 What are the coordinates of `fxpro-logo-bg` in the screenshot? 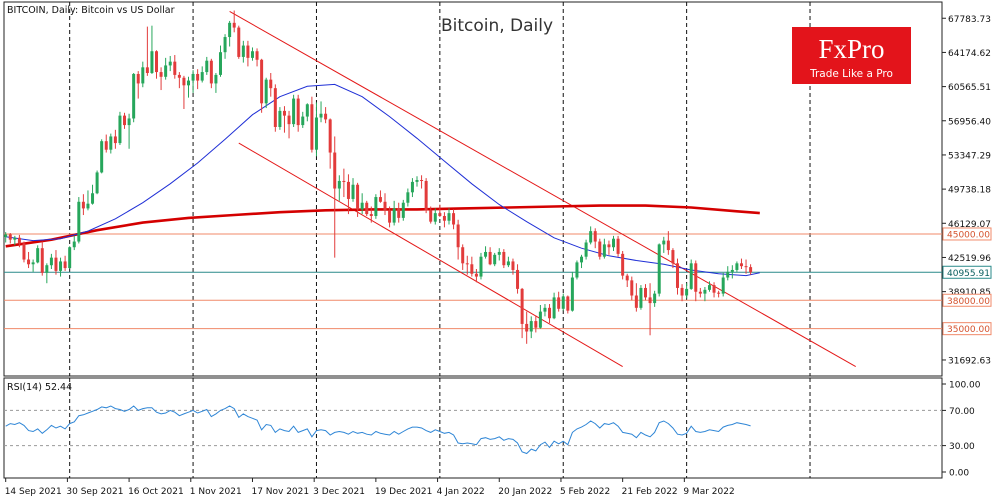 It's located at (851, 55).